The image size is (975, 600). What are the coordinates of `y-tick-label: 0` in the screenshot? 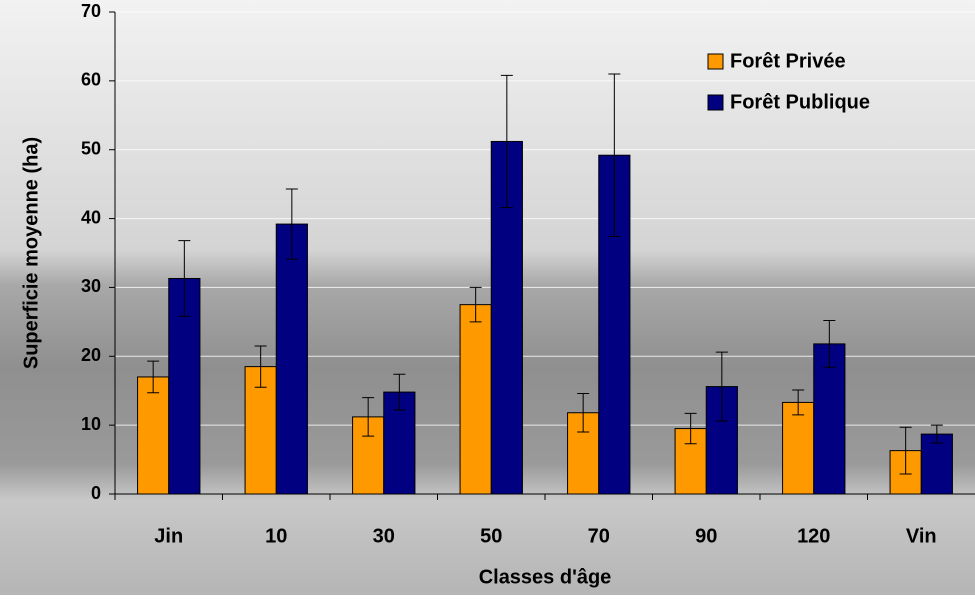 It's located at (96, 493).